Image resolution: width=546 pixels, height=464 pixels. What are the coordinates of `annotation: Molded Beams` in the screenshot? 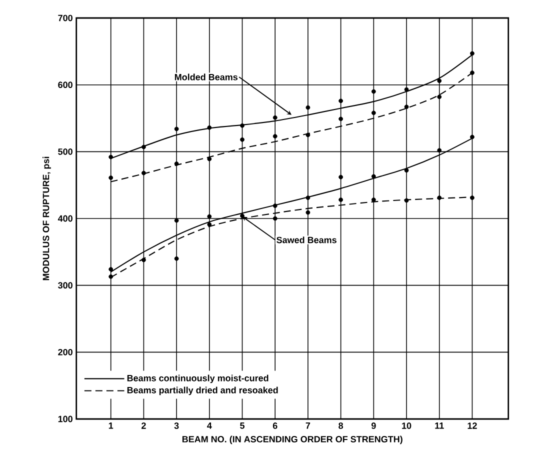 It's located at (206, 77).